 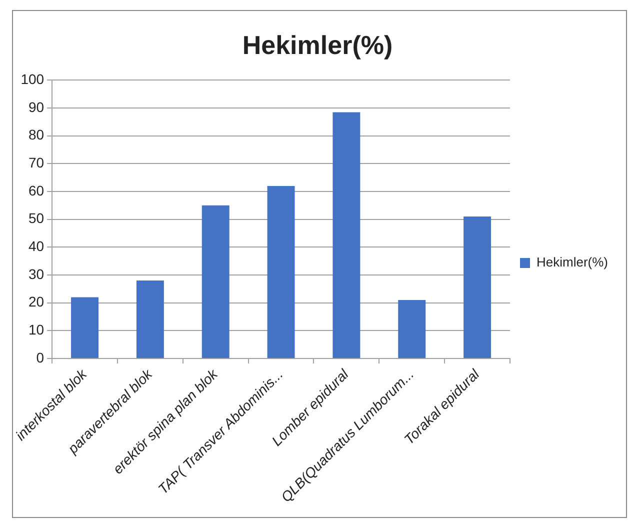 I want to click on y-tick-label: 0, so click(x=40, y=357).